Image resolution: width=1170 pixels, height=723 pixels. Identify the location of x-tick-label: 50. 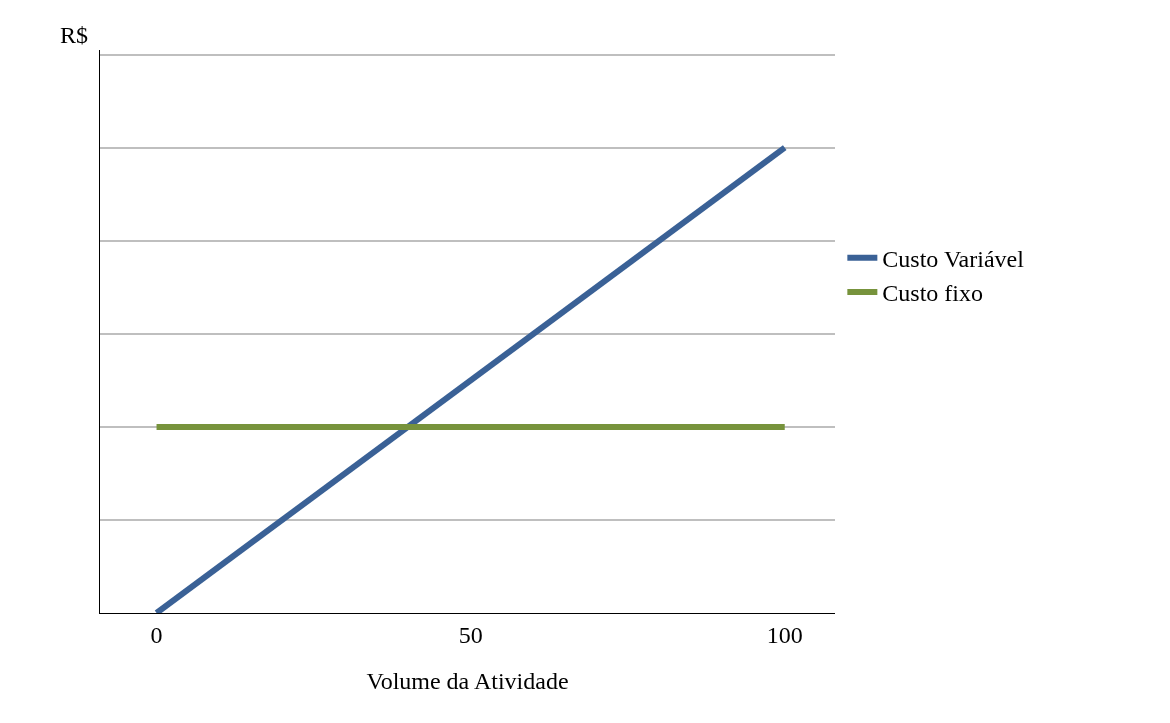
(470, 634).